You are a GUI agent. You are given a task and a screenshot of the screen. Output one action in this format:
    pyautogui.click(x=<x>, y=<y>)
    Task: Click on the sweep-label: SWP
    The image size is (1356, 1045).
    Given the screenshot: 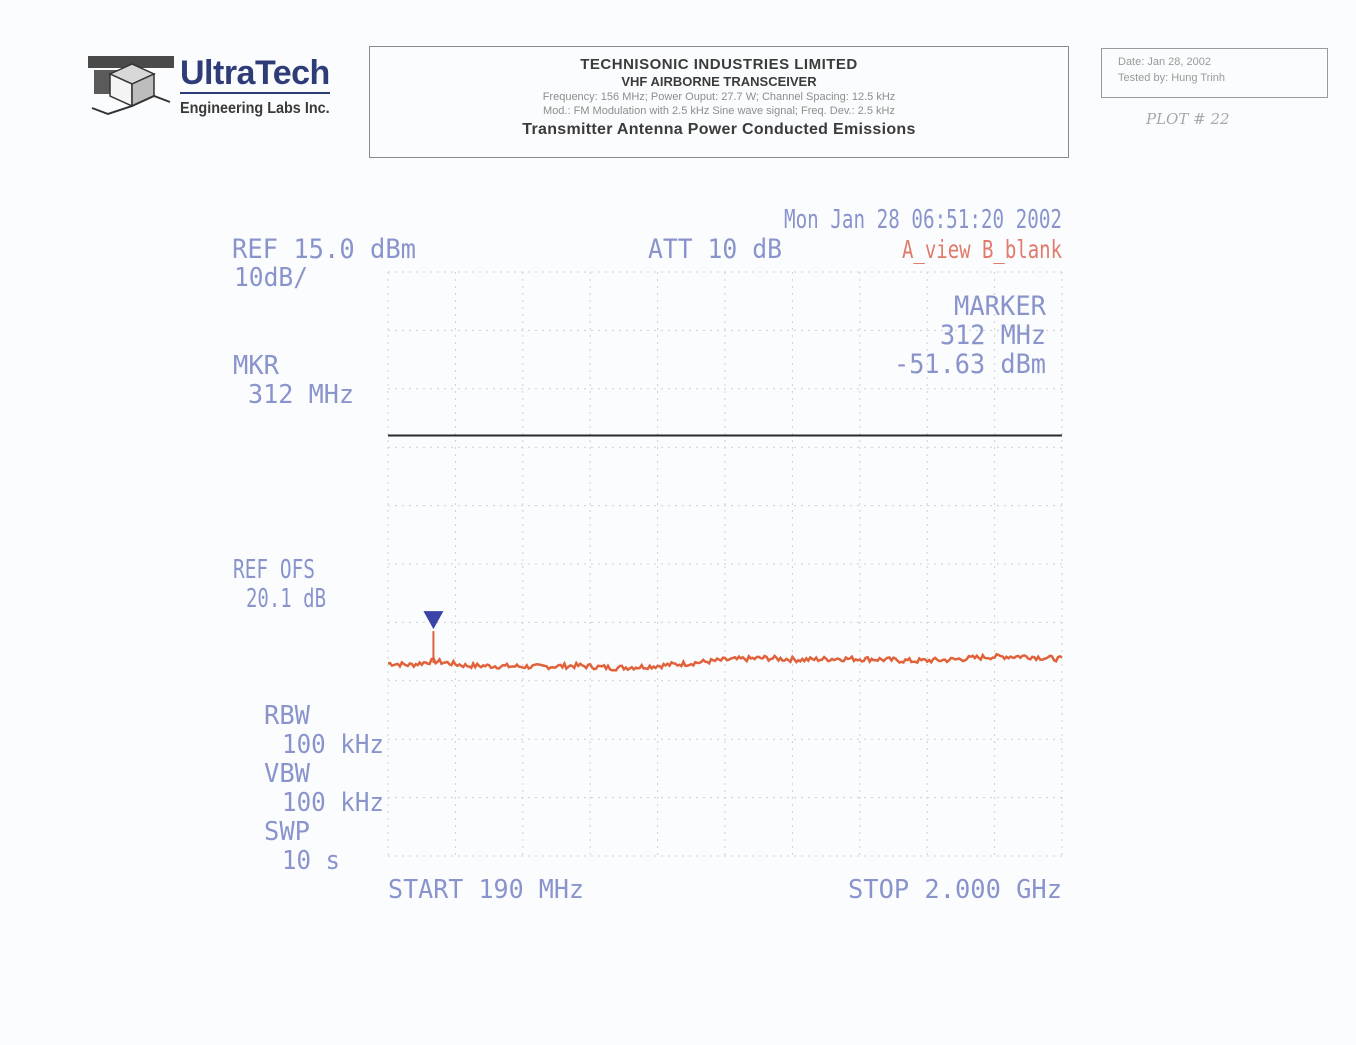 What is the action you would take?
    pyautogui.click(x=287, y=832)
    